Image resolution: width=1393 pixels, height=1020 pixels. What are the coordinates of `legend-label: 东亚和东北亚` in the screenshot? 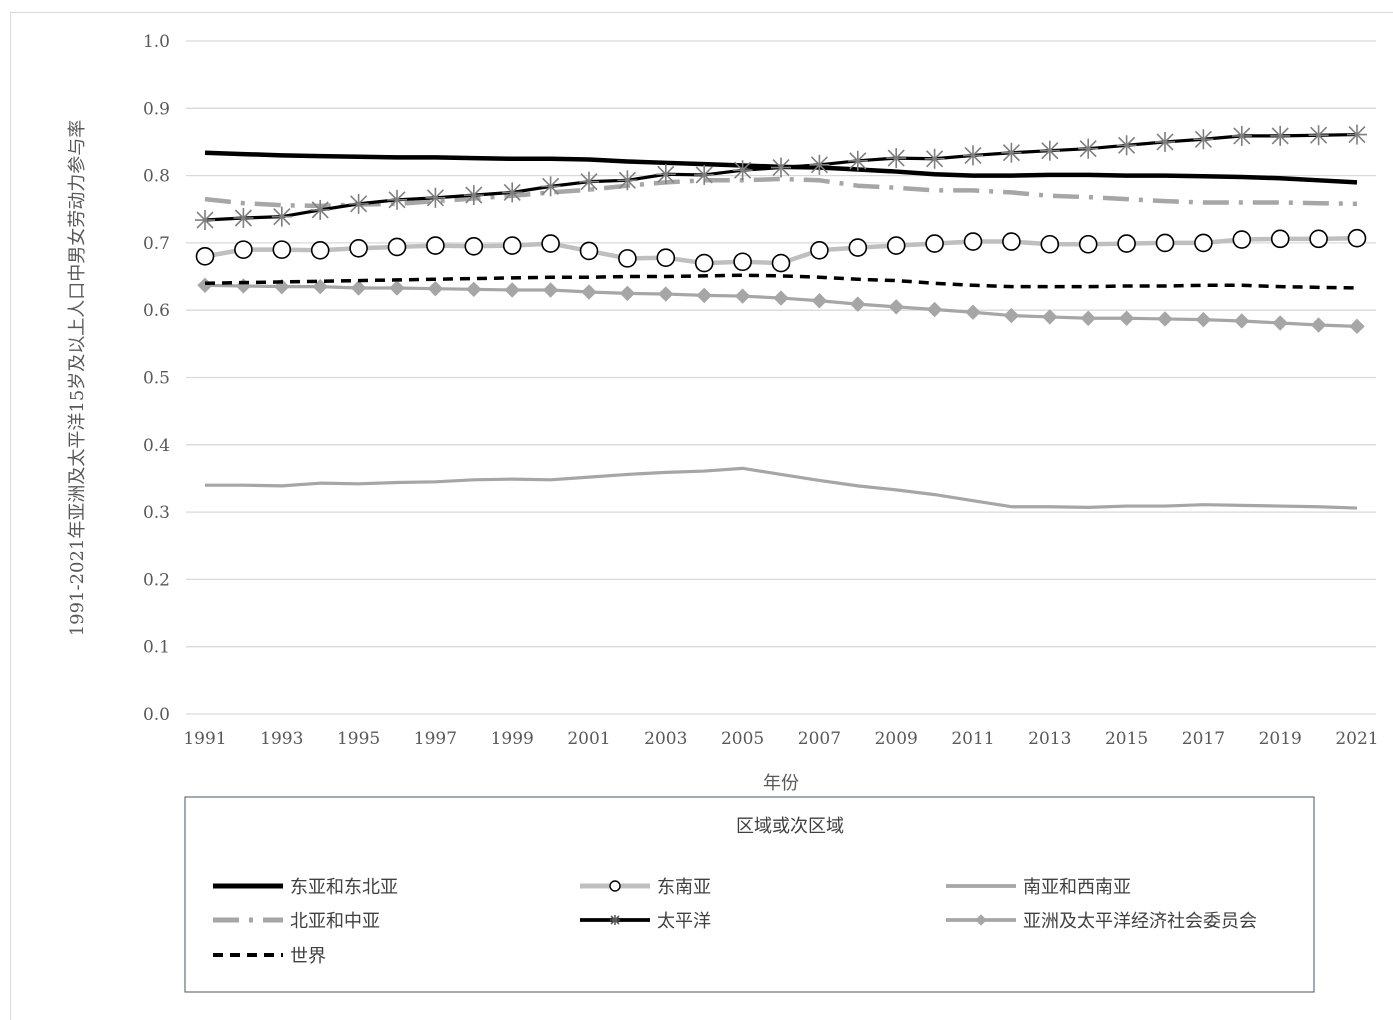 It's located at (344, 887).